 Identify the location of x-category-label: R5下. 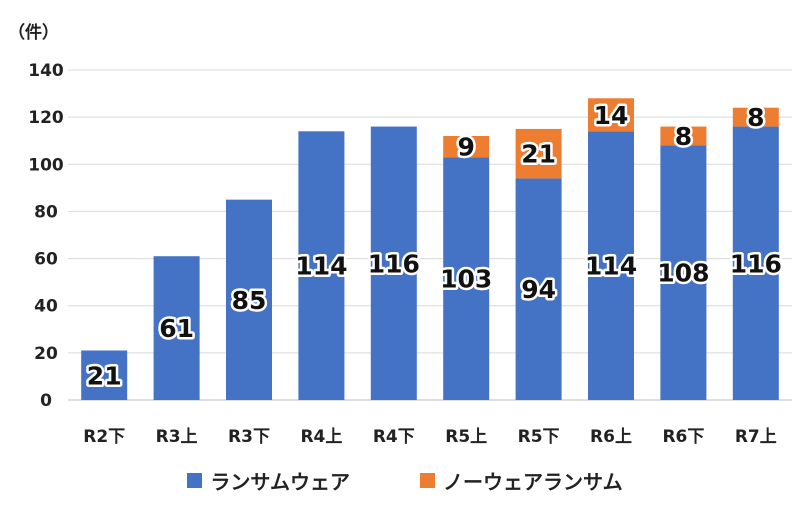
(539, 437).